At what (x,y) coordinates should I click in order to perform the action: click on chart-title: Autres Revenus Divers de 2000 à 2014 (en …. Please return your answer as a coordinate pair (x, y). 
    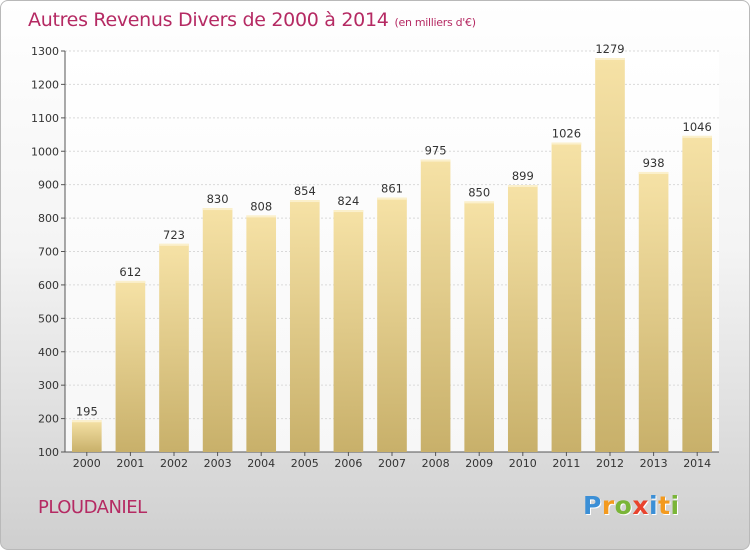
    Looking at the image, I should click on (252, 20).